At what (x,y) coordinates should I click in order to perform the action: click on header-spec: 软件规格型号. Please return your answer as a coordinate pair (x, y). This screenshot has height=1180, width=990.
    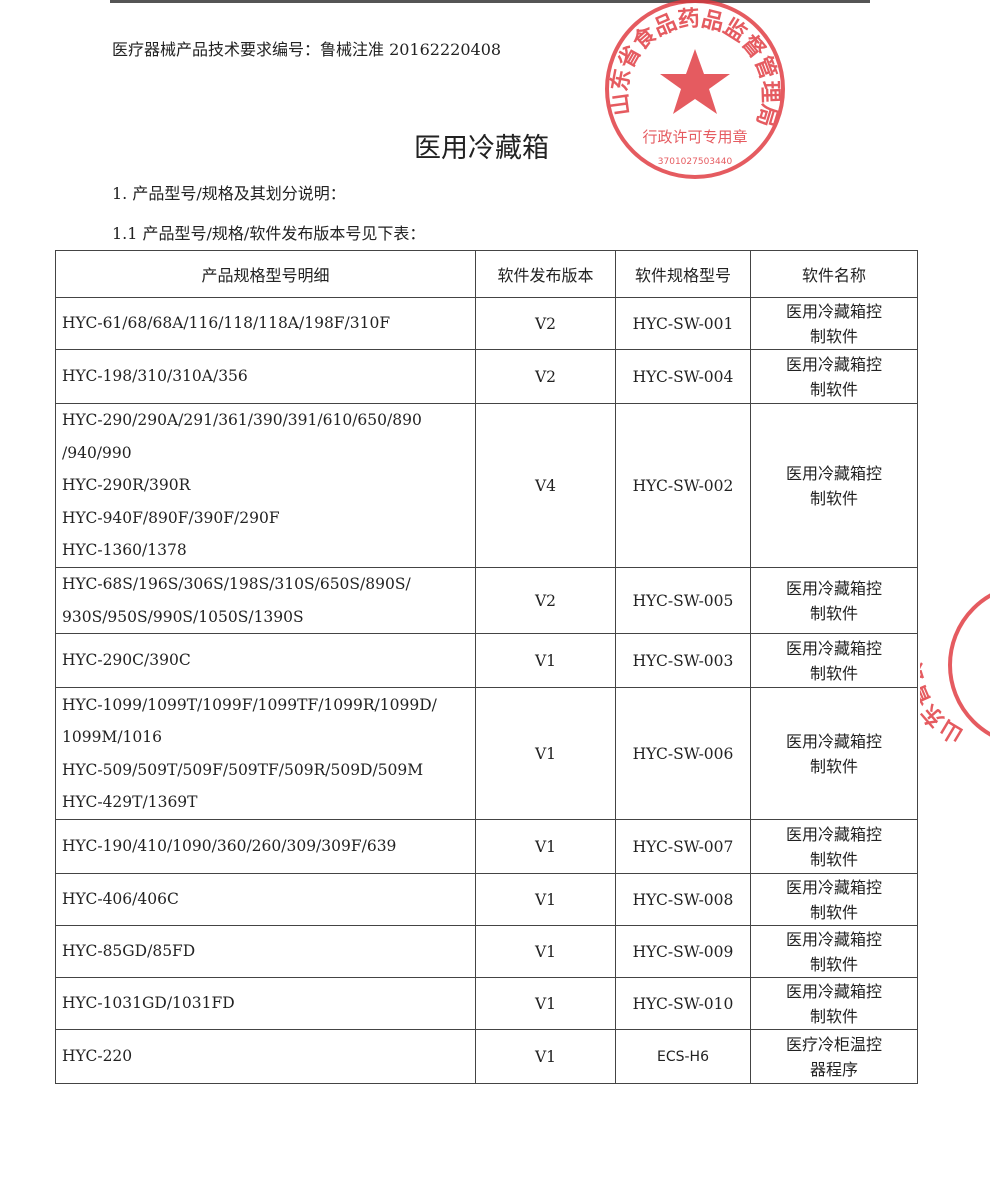
    Looking at the image, I should click on (683, 274).